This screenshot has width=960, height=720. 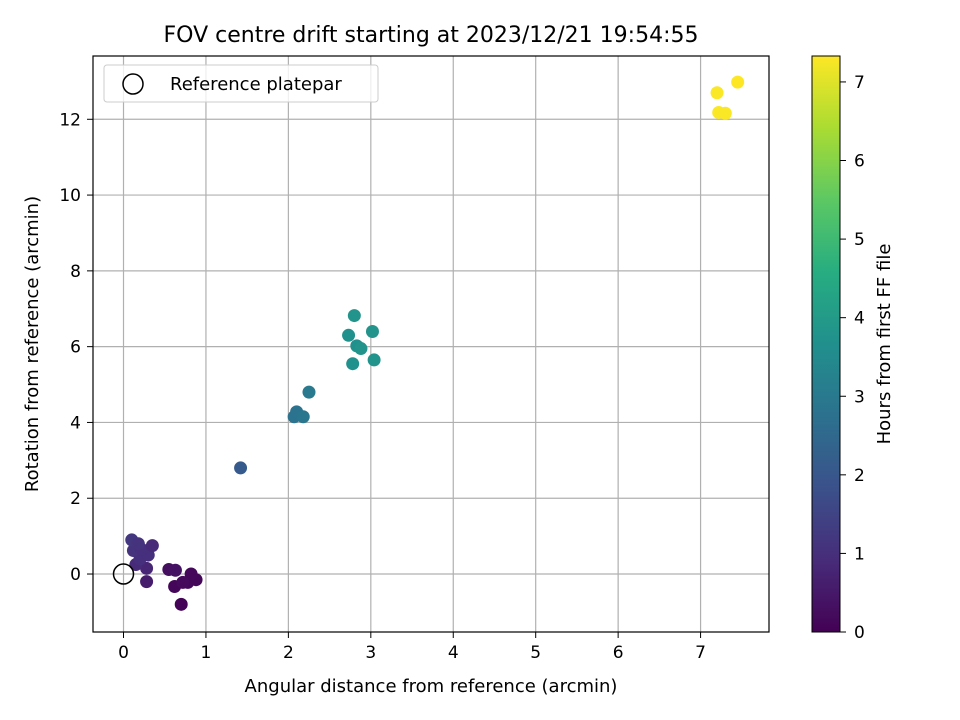 What do you see at coordinates (884, 344) in the screenshot?
I see `colorbar-label: Hours from first FF file` at bounding box center [884, 344].